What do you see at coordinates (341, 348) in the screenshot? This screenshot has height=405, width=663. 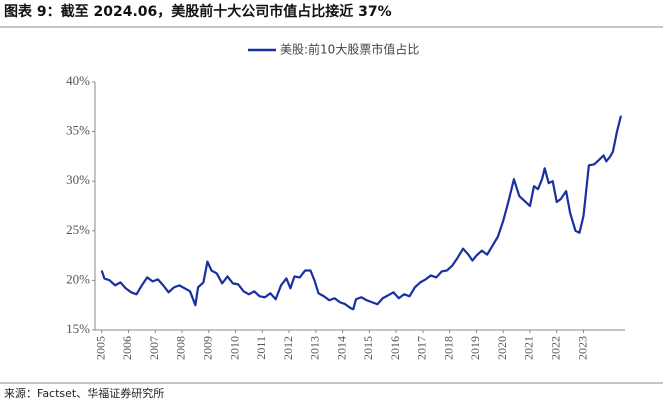 I see `x-tick-label: 2014` at bounding box center [341, 348].